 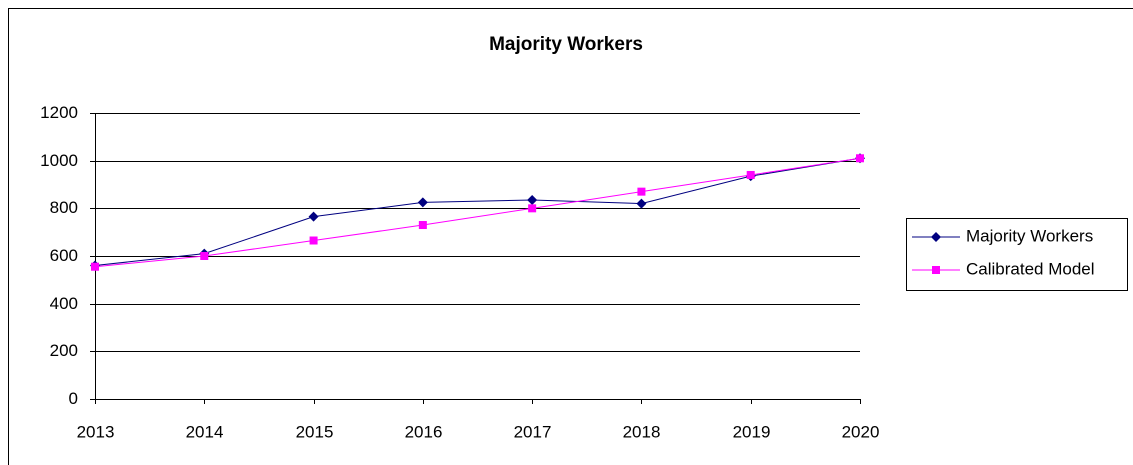 What do you see at coordinates (566, 44) in the screenshot?
I see `chart-title: Majority Workers` at bounding box center [566, 44].